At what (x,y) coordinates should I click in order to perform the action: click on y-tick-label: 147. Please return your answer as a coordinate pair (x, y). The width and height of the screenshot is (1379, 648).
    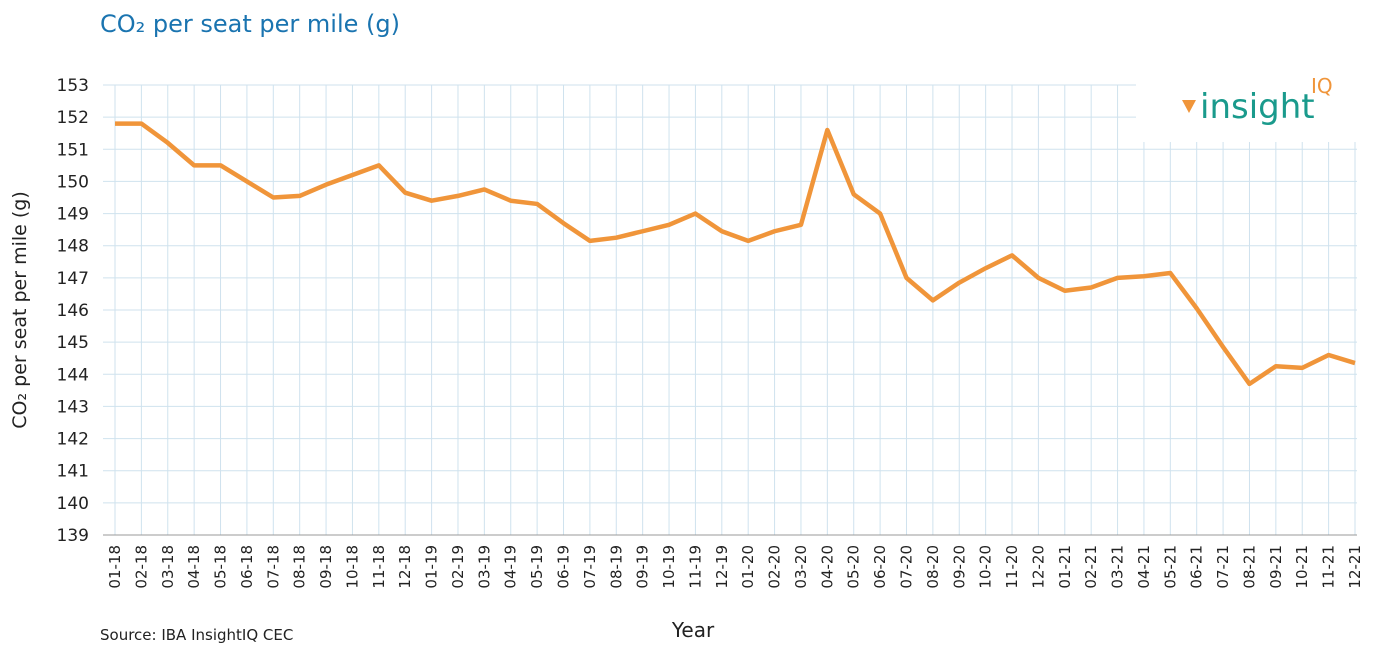
    Looking at the image, I should click on (73, 279).